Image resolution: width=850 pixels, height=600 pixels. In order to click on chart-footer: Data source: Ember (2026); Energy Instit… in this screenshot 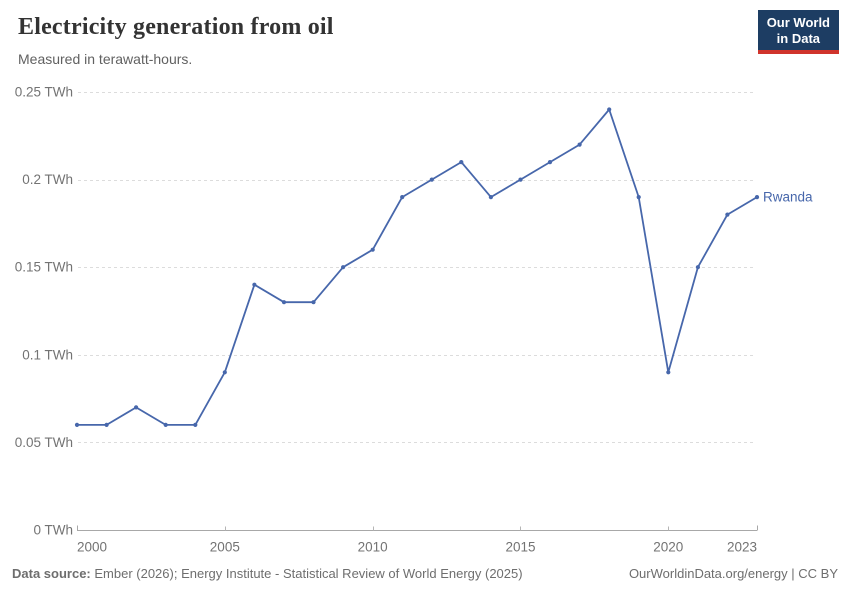, I will do `click(425, 573)`.